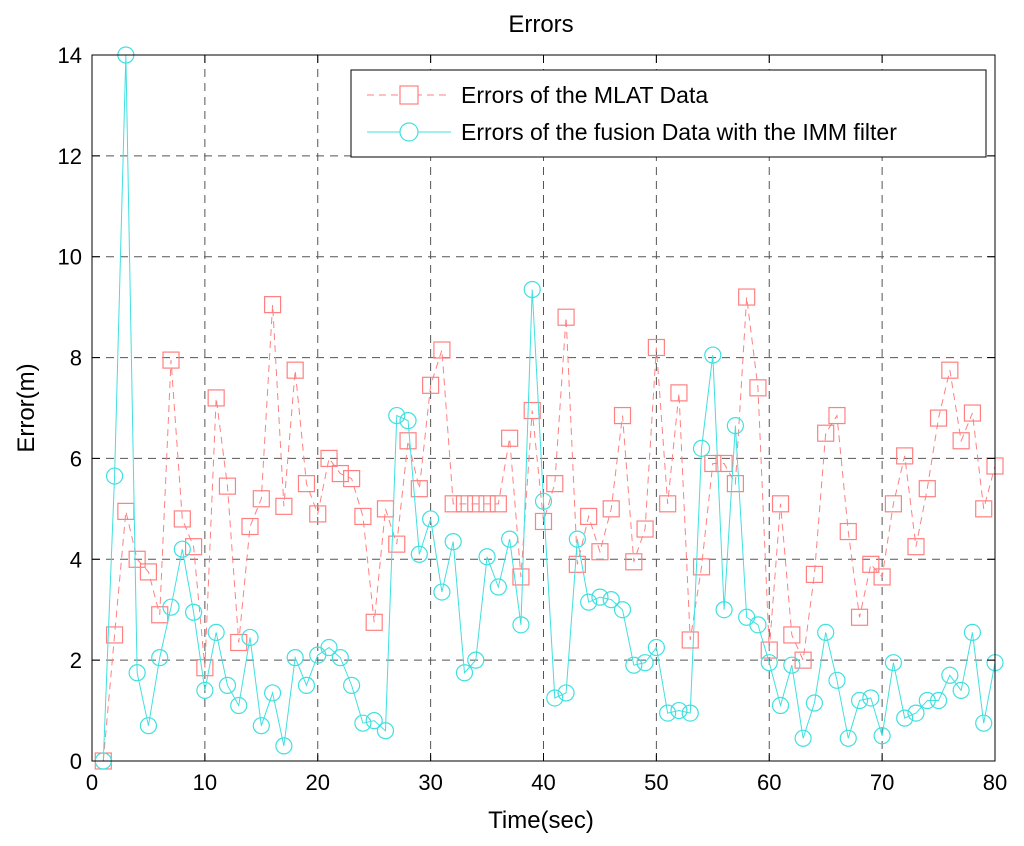 This screenshot has width=1024, height=846. I want to click on y-tick-label: 10, so click(70, 257).